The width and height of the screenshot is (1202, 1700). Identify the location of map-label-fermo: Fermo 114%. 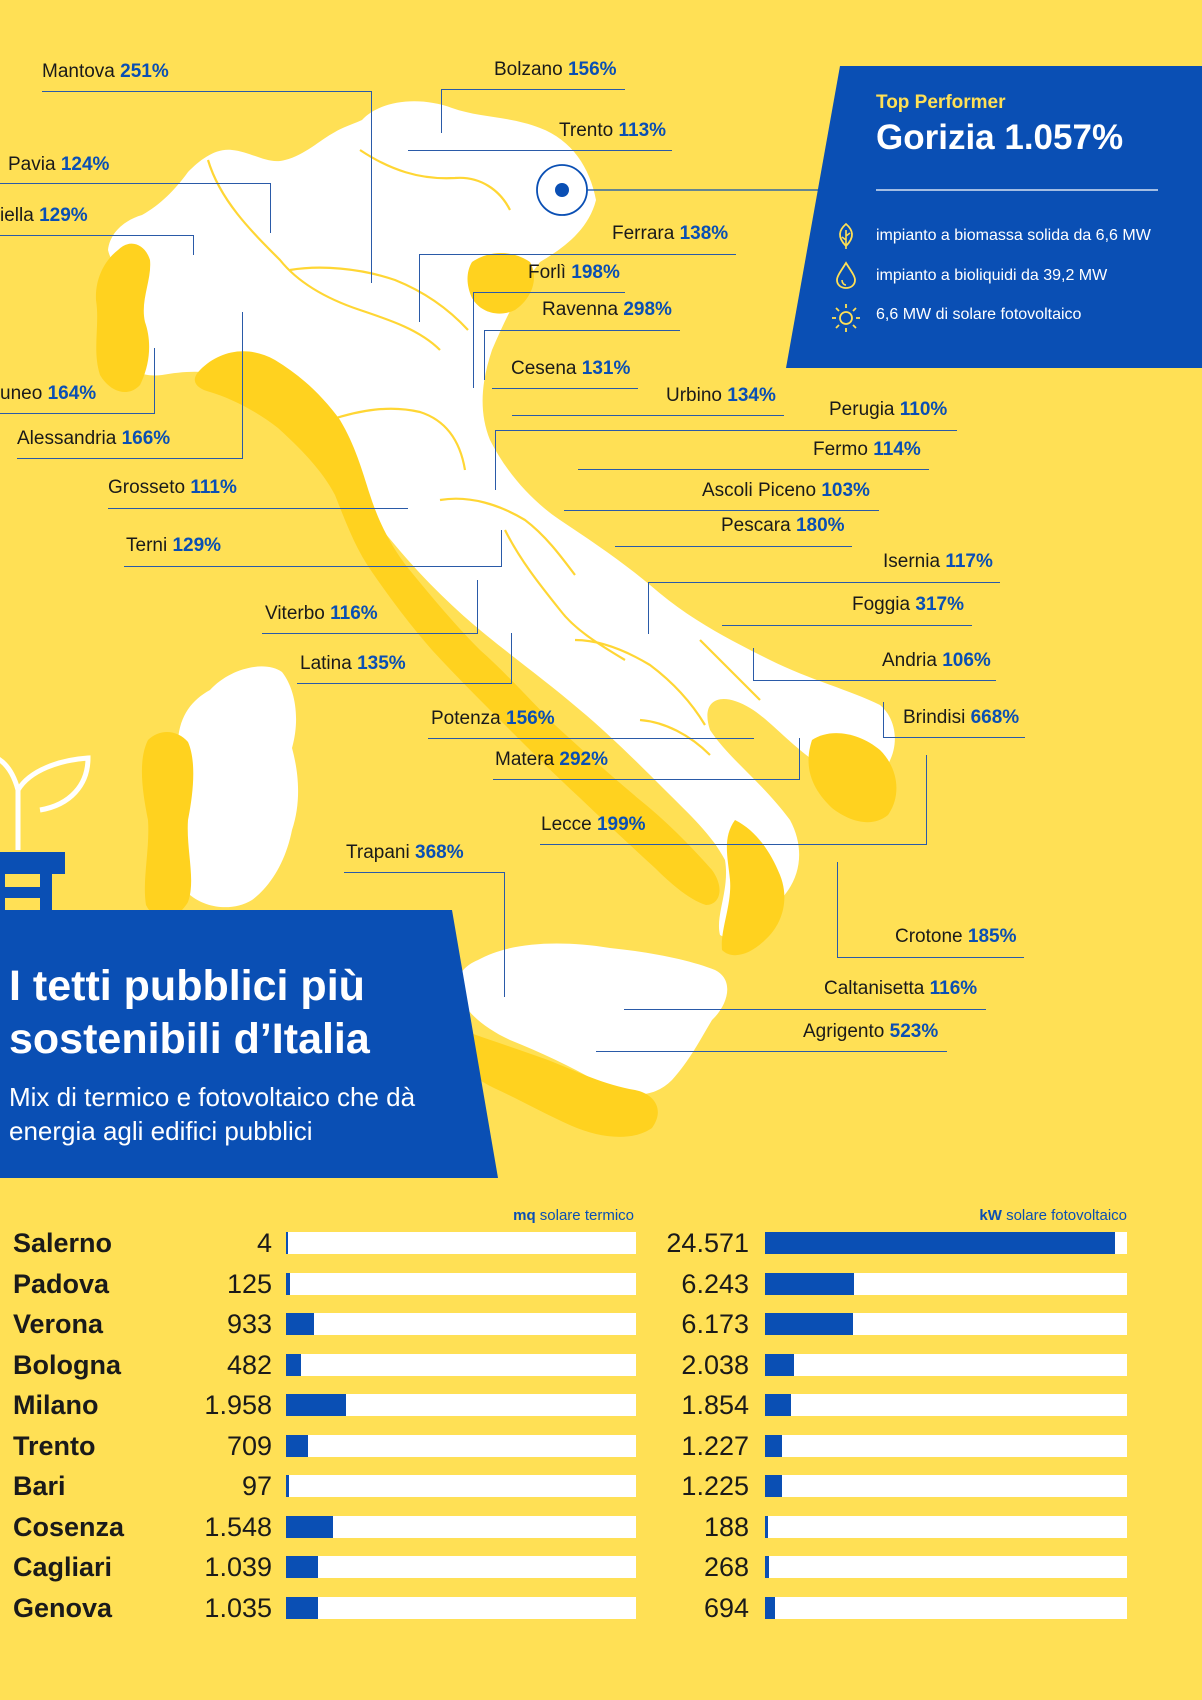
(867, 449).